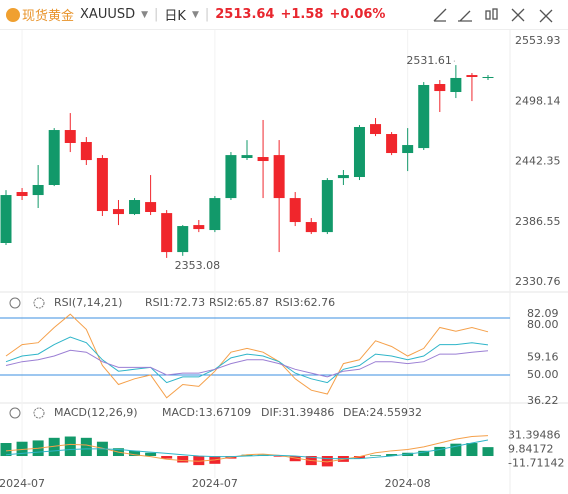  Describe the element at coordinates (531, 449) in the screenshot. I see `y-tick-label: 9.84172` at that location.